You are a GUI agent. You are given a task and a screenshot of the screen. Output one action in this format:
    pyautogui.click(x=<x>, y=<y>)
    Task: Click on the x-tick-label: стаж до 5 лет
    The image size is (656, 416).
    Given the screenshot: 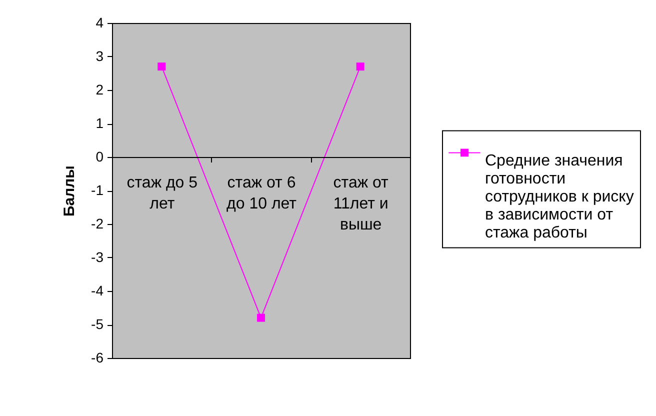 What is the action you would take?
    pyautogui.click(x=162, y=193)
    